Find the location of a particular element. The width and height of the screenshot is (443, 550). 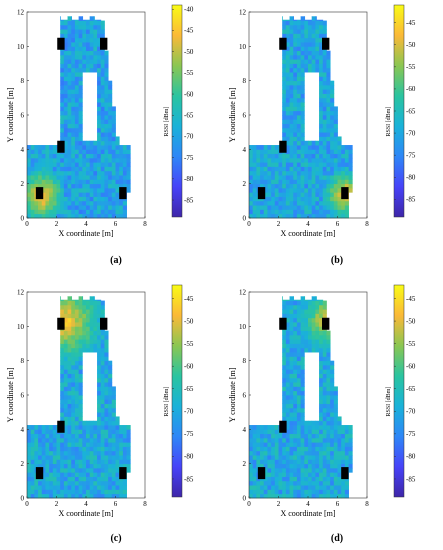

colorbar-label: RSSI [dBm] is located at coordinates (389, 122).